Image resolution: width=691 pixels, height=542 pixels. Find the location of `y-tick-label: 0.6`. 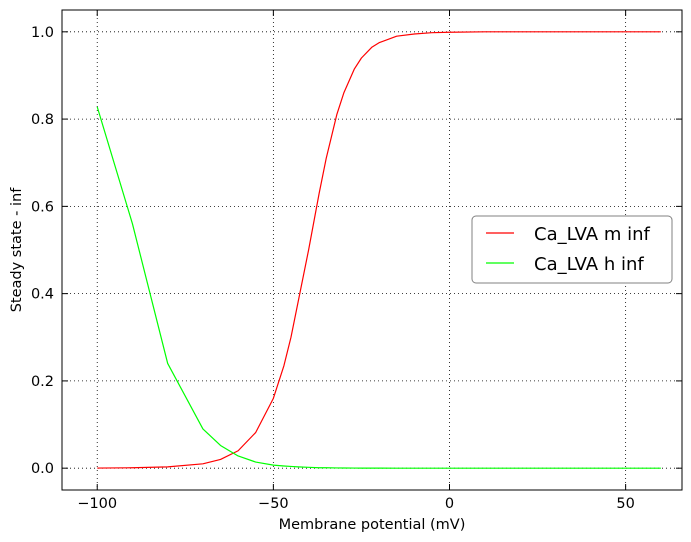

y-tick-label: 0.6 is located at coordinates (42, 207).